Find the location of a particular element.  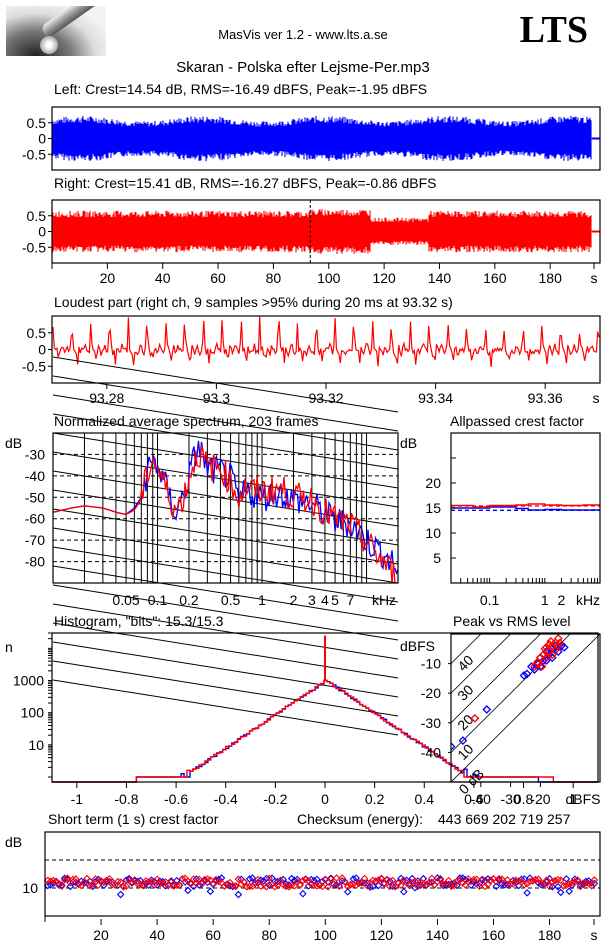

x-tick-label: 20 is located at coordinates (108, 278).